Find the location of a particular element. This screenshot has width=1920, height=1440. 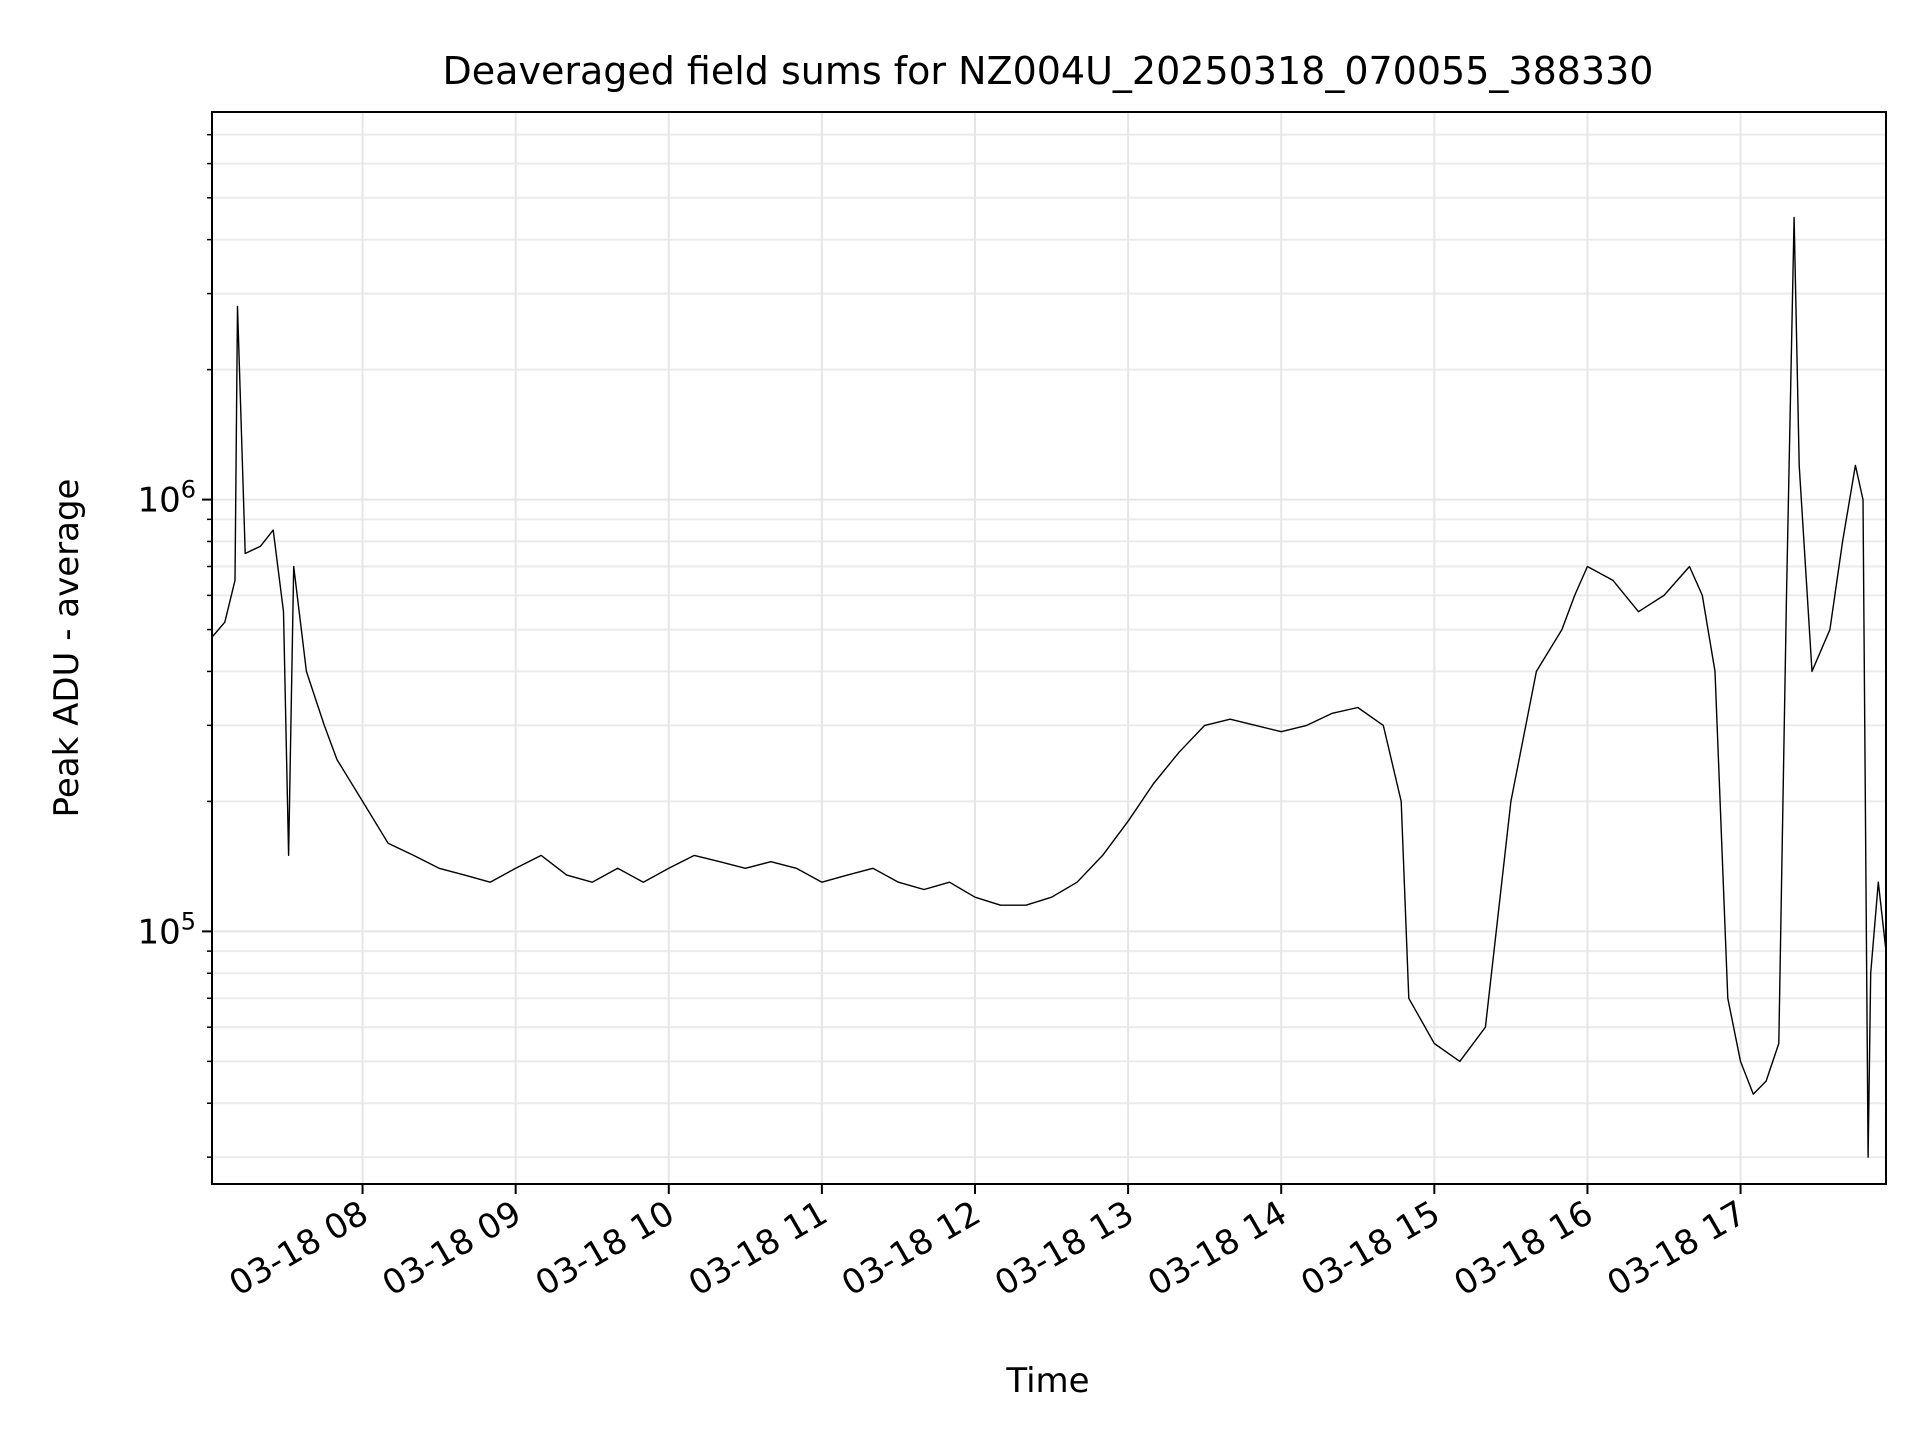

x-tick-label: 03-18 16 is located at coordinates (1524, 1248).